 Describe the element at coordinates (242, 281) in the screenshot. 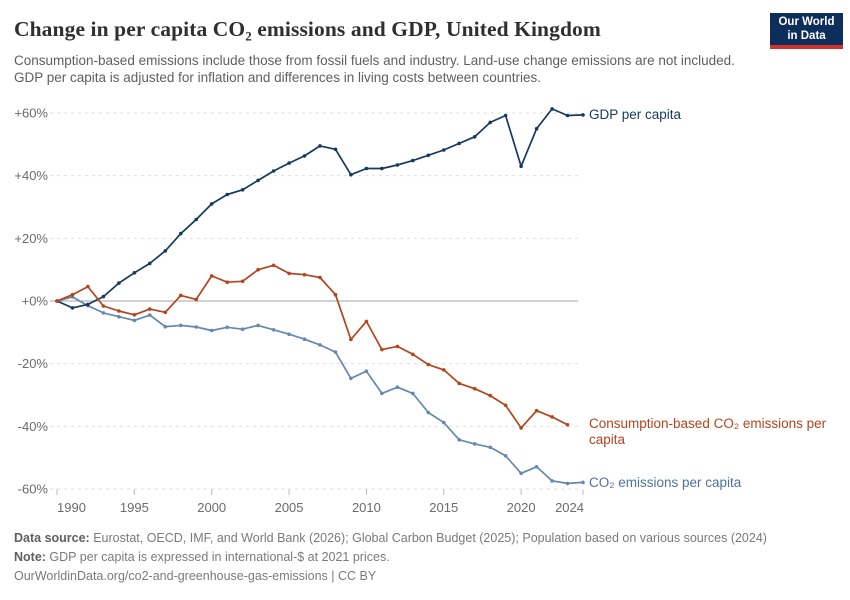

I see `consumption-based-co-emissions-per-capita-point-2002` at that location.